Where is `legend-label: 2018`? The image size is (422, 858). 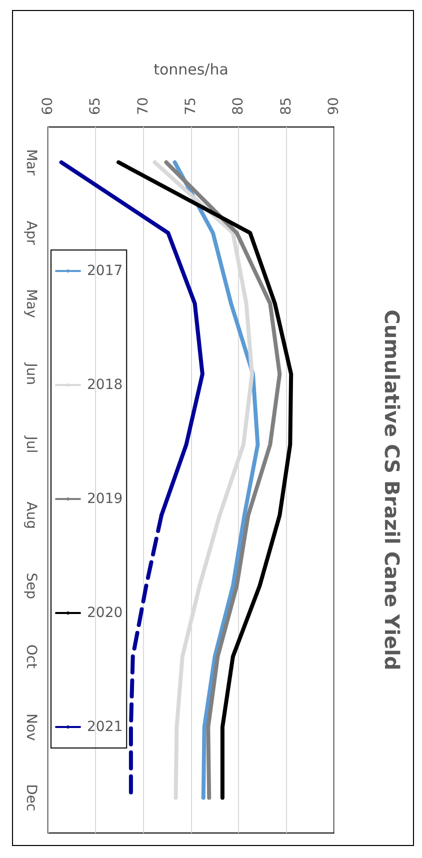 legend-label: 2018 is located at coordinates (105, 385).